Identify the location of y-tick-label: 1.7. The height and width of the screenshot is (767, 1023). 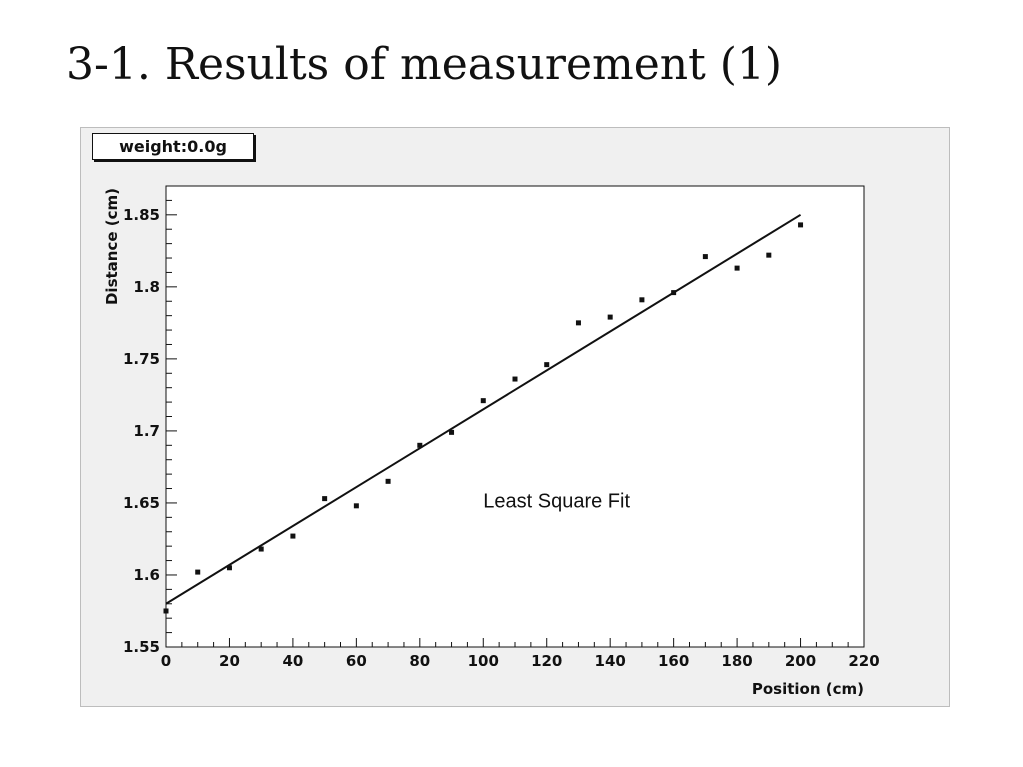
(146, 431).